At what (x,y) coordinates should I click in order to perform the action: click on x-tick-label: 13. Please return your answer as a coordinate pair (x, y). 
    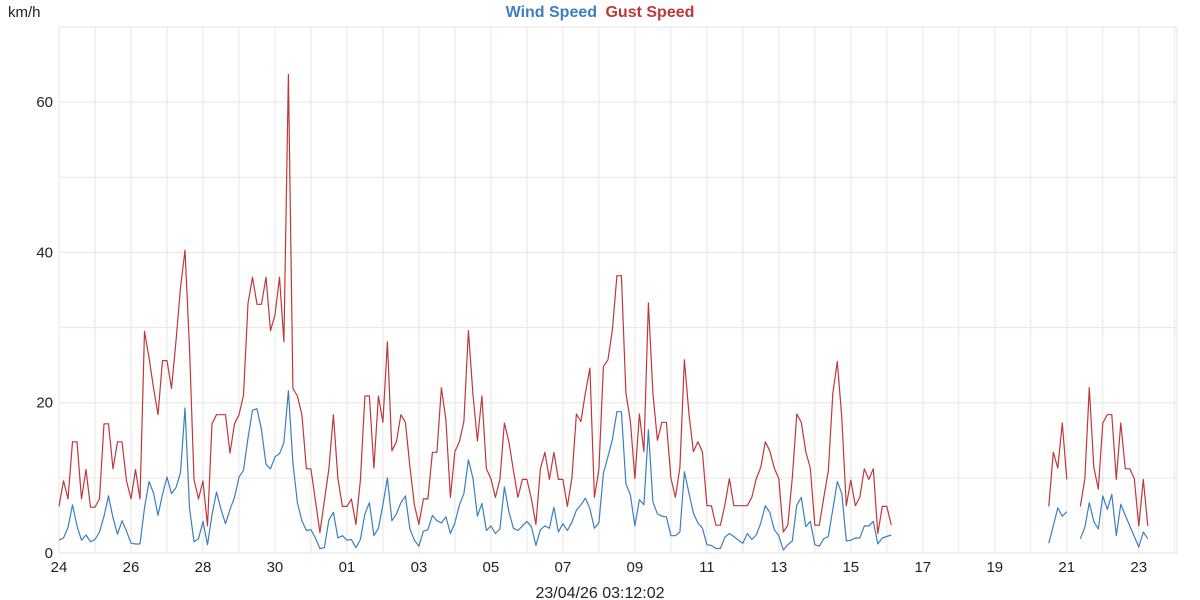
    Looking at the image, I should click on (778, 567).